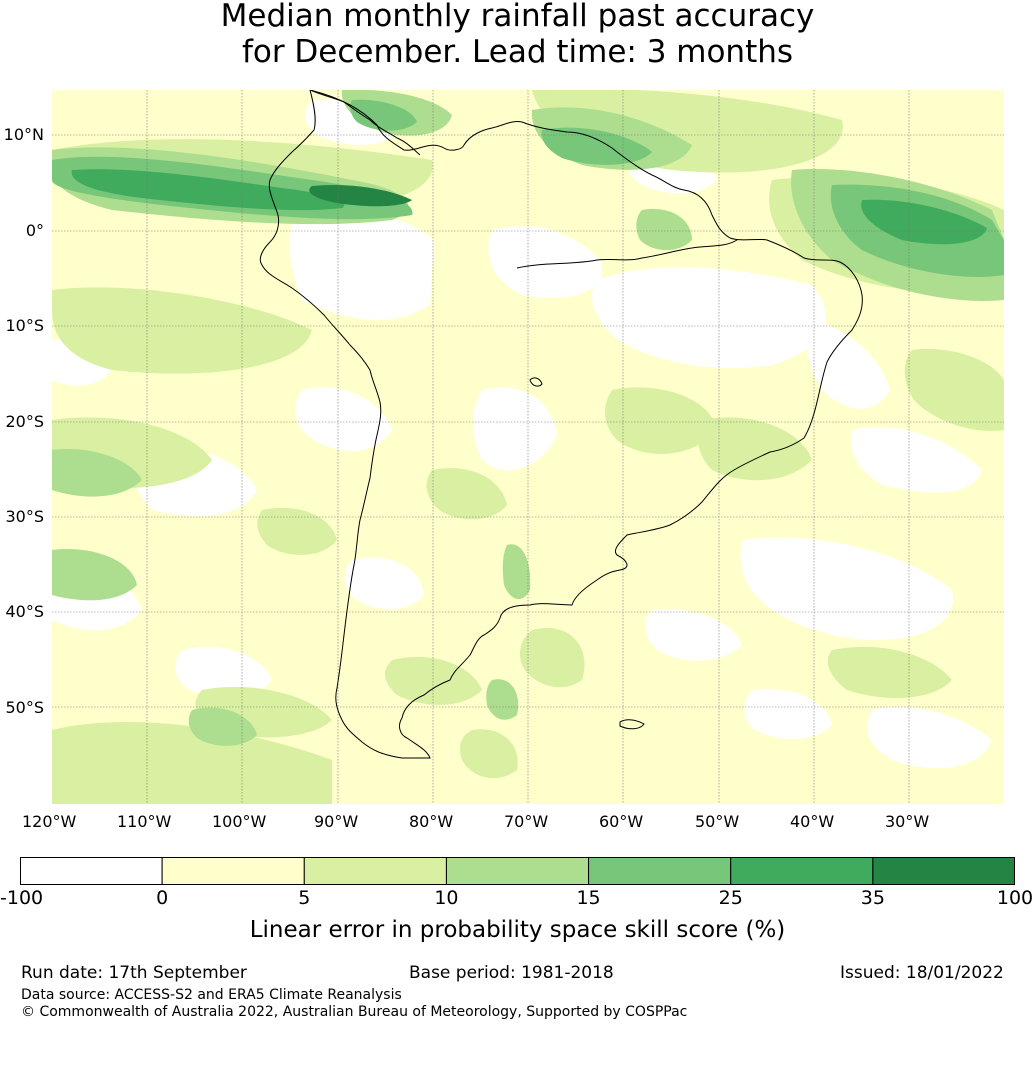 This screenshot has width=1035, height=1065. Describe the element at coordinates (517, 52) in the screenshot. I see `chart-title-line2: for December. Lead time: 3 months` at that location.